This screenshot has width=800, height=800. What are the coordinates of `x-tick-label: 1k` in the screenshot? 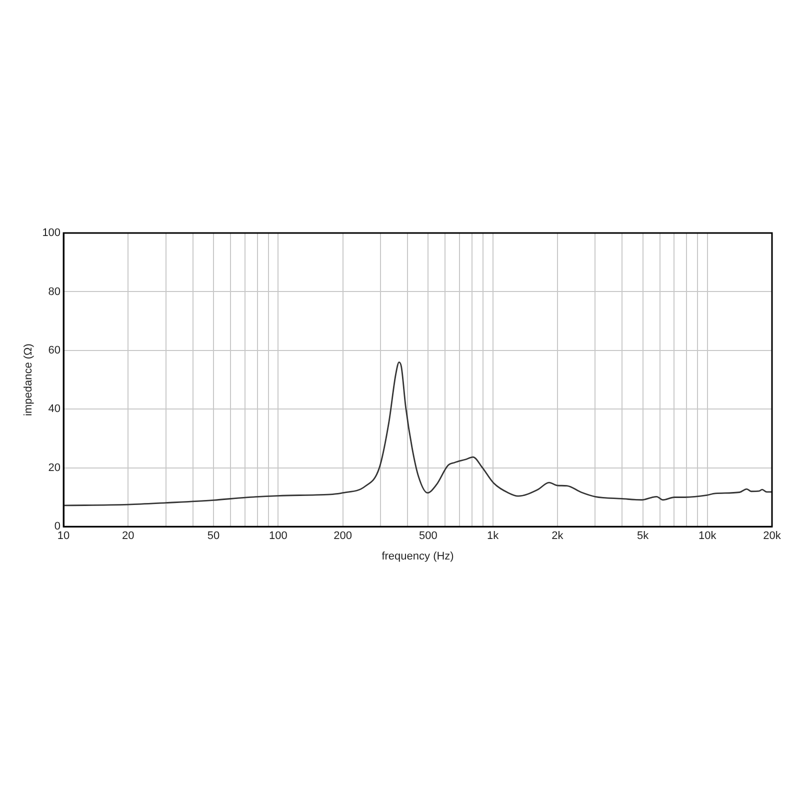 It's located at (493, 536).